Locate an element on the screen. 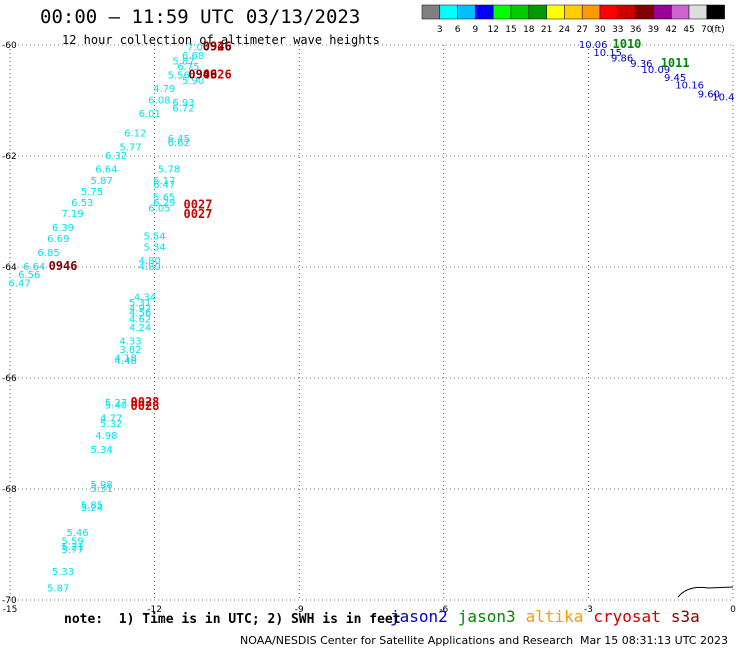 The width and height of the screenshot is (740, 650). wave-height-point: 7.00 is located at coordinates (198, 48).